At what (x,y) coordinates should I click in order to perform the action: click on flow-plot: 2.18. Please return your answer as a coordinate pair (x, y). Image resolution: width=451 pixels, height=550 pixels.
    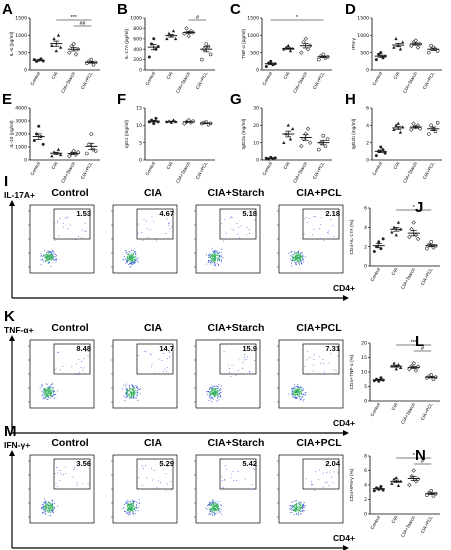
    Looking at the image, I should click on (310, 239).